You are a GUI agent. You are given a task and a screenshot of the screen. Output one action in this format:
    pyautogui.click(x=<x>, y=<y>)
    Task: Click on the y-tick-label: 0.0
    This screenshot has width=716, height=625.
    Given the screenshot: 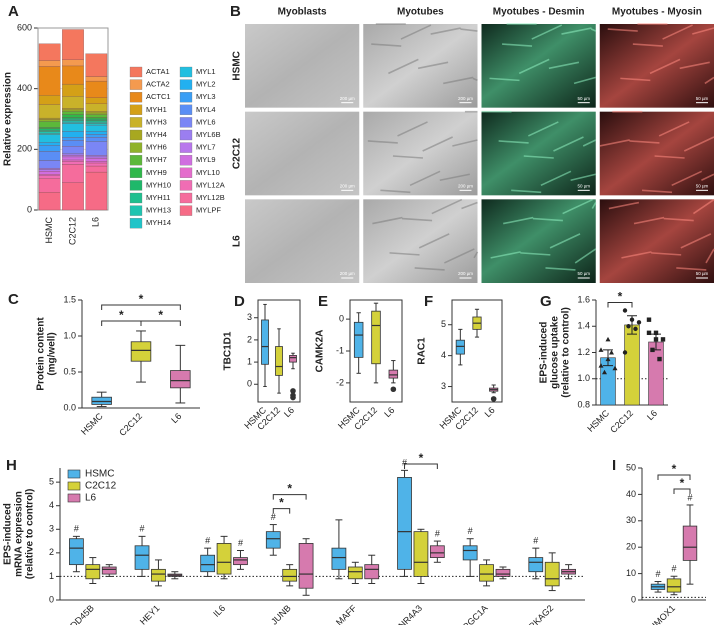 What is the action you would take?
    pyautogui.click(x=69, y=407)
    